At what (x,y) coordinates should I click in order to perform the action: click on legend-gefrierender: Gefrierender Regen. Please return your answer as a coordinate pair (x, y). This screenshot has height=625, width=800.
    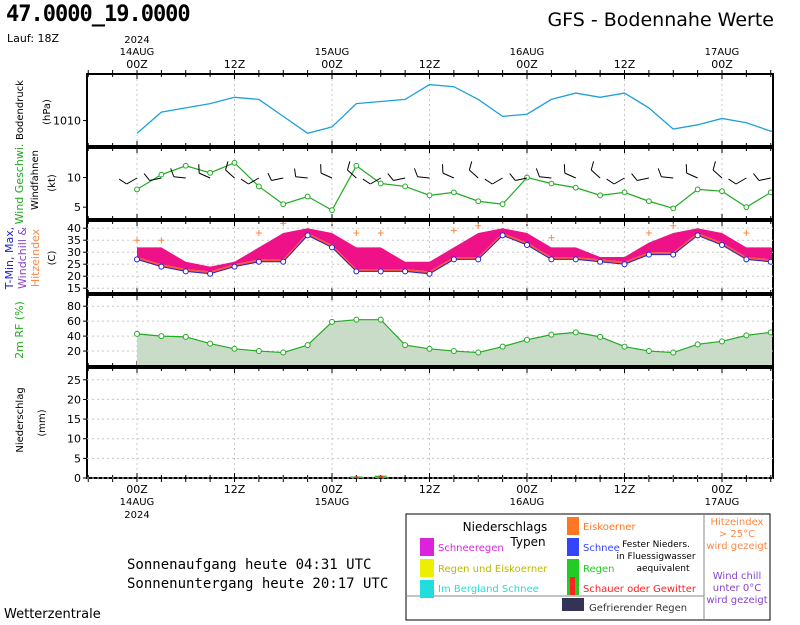
    Looking at the image, I should click on (638, 608).